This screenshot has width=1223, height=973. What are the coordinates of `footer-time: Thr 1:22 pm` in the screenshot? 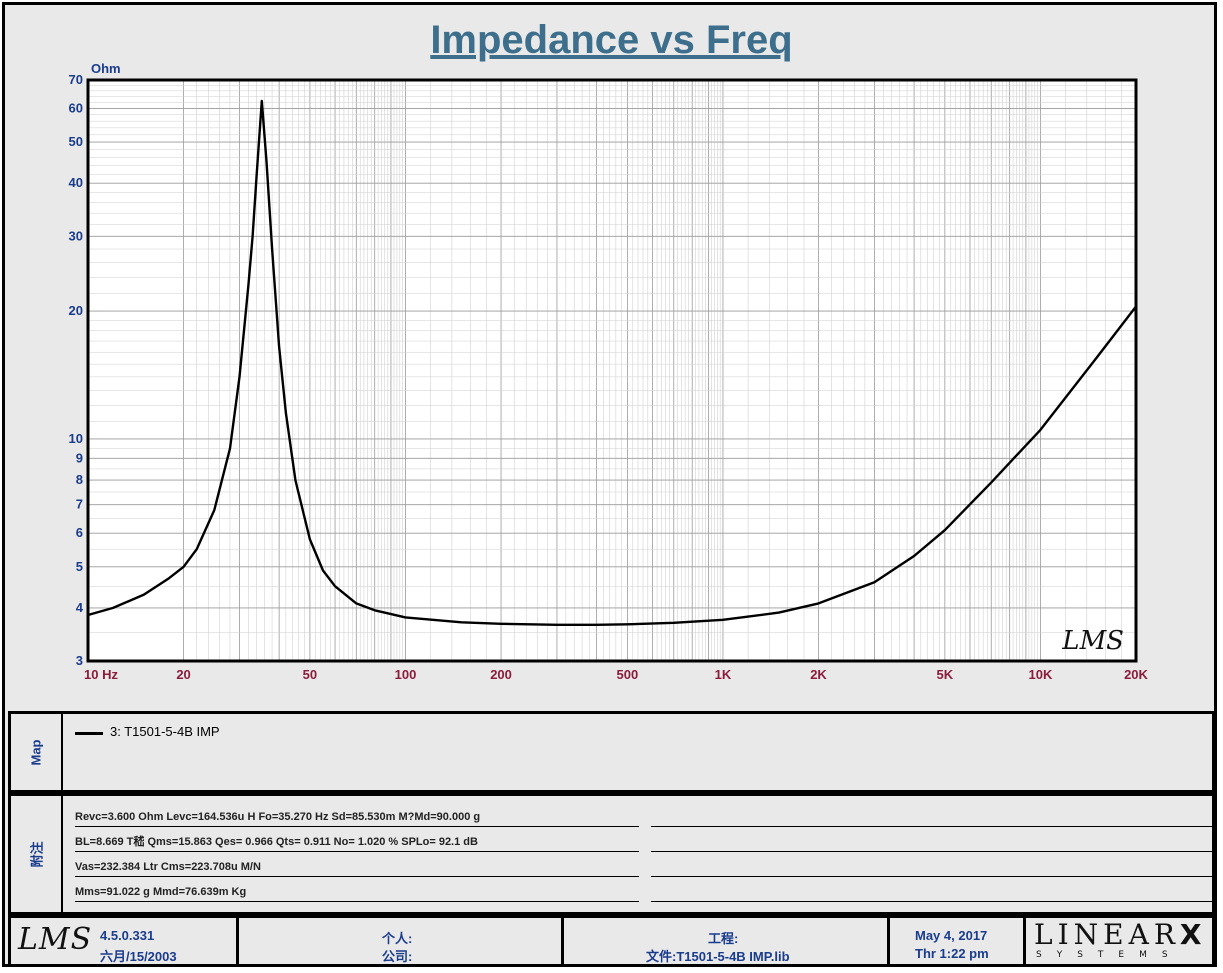 It's located at (952, 953).